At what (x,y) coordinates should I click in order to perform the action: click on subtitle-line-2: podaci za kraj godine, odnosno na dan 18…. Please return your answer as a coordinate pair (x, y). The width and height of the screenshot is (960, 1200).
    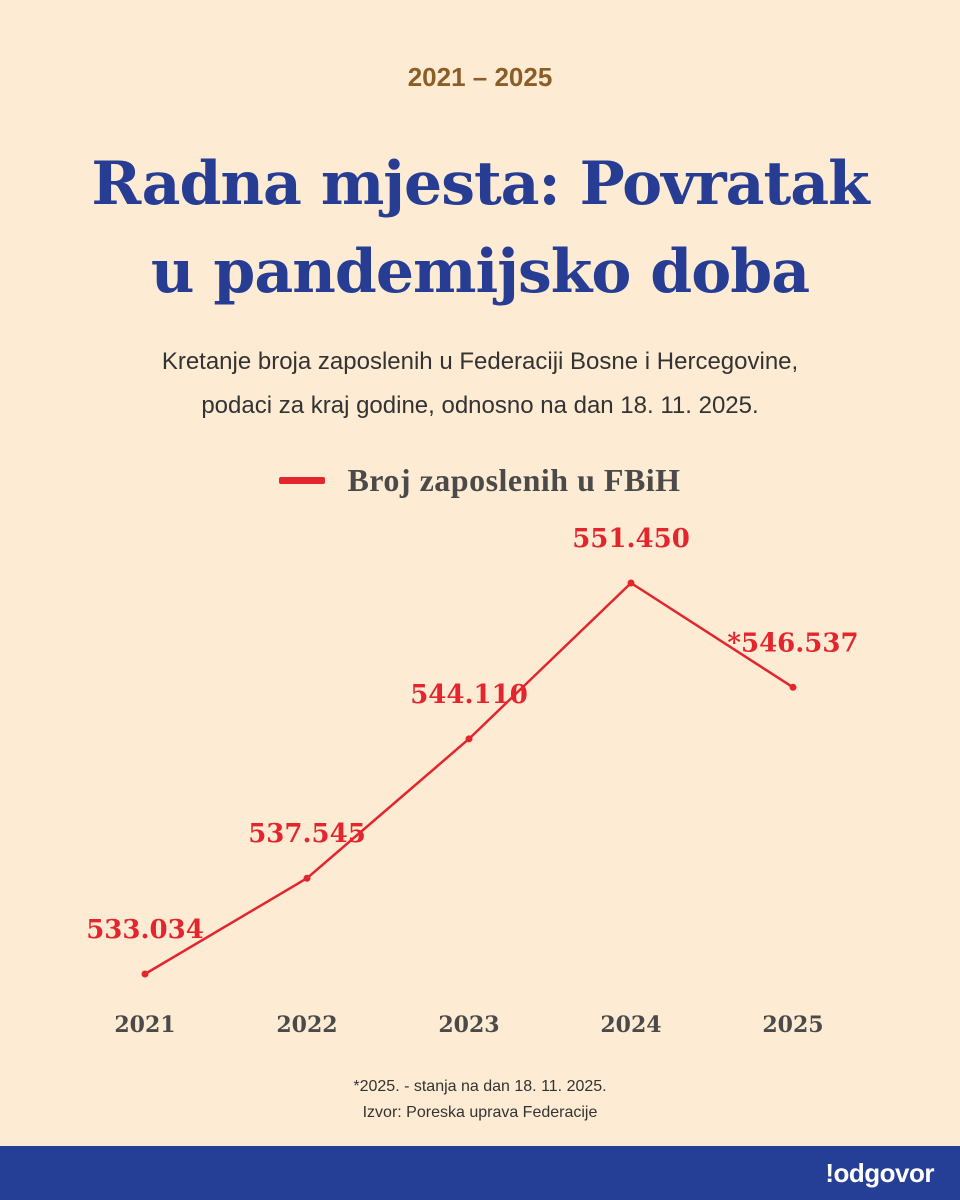
    Looking at the image, I should click on (480, 405).